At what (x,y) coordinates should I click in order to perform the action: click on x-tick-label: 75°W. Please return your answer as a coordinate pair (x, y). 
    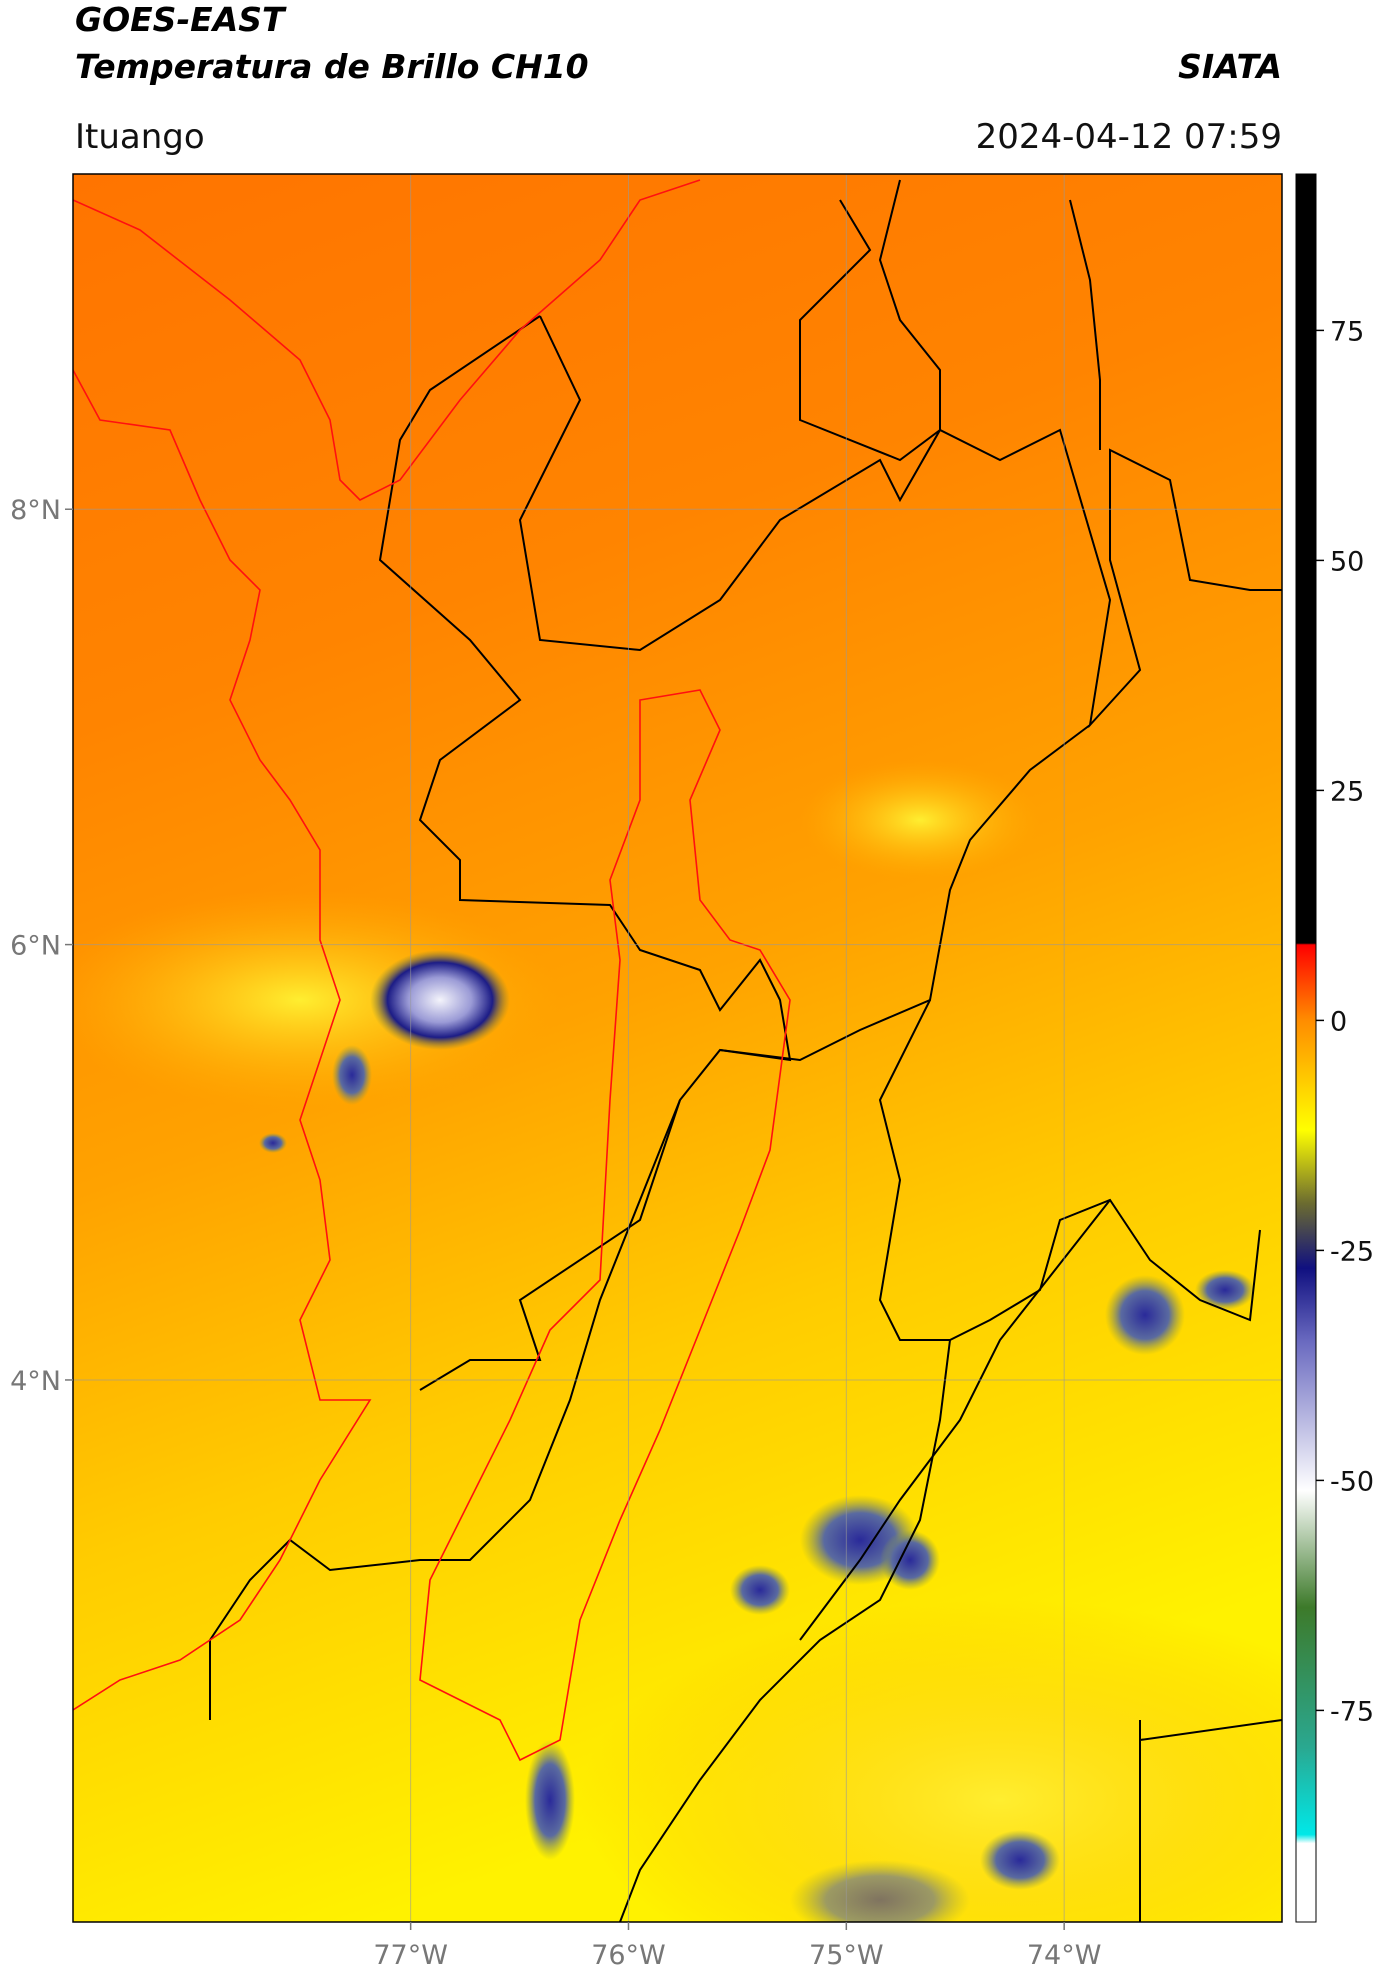
    Looking at the image, I should click on (846, 1955).